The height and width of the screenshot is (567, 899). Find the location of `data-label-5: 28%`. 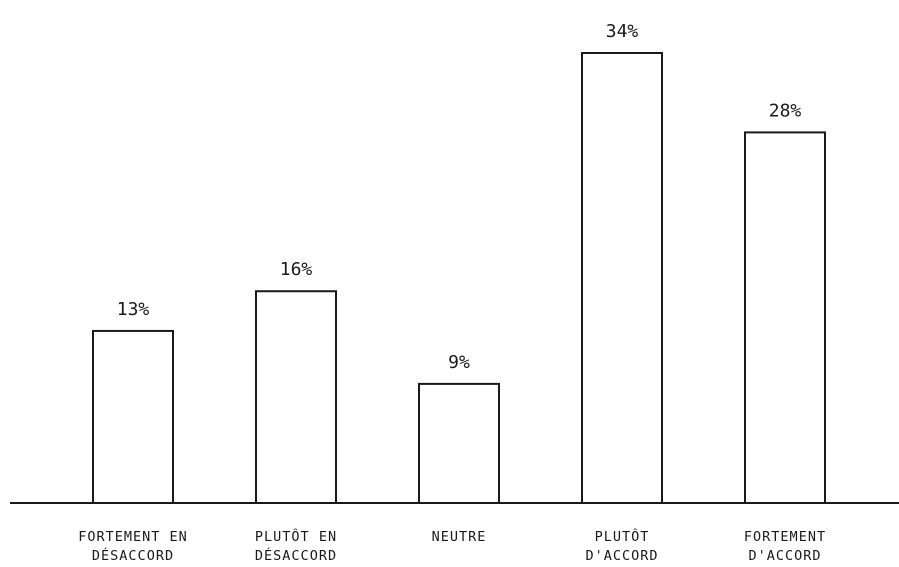

data-label-5: 28% is located at coordinates (785, 110).